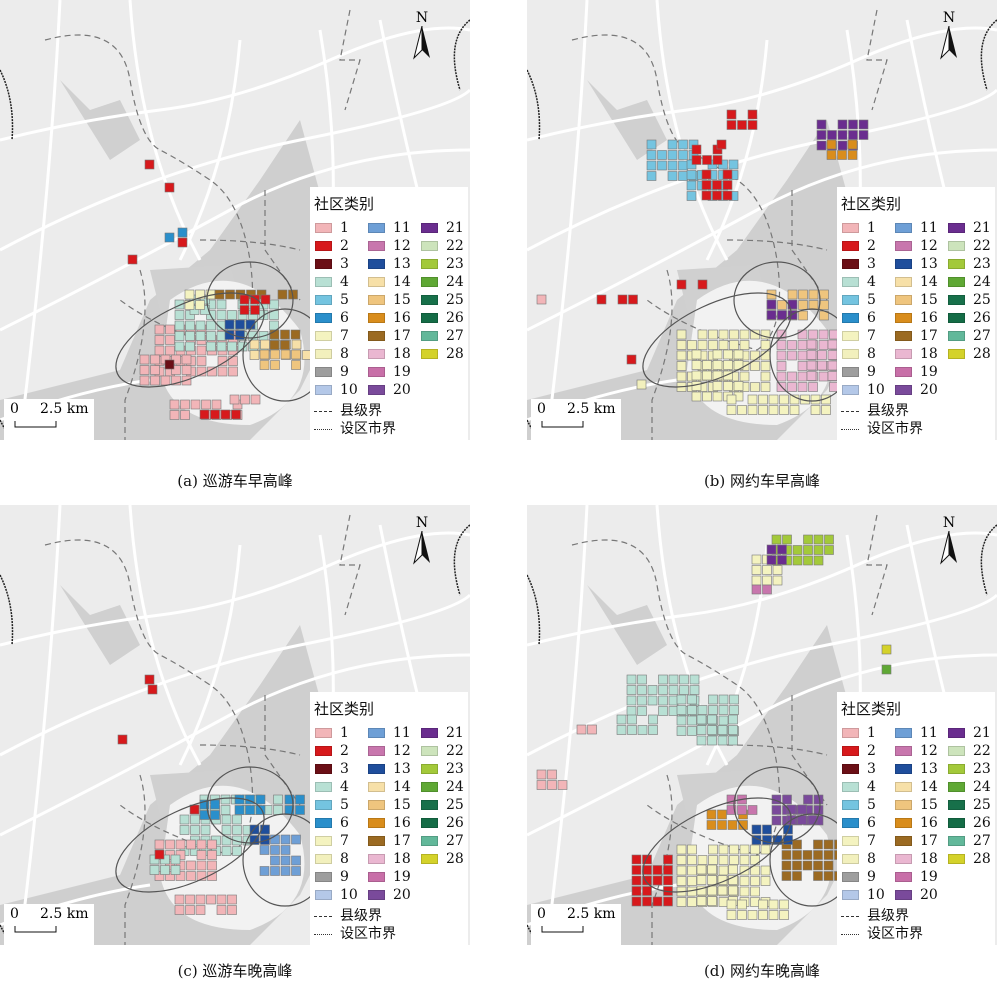 The image size is (1000, 987). I want to click on legend-label: 20, so click(402, 895).